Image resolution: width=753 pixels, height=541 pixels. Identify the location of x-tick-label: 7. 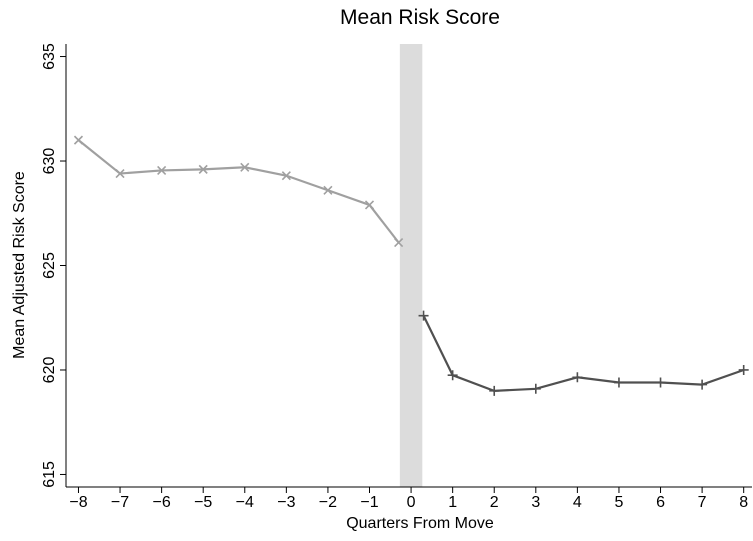
(702, 502).